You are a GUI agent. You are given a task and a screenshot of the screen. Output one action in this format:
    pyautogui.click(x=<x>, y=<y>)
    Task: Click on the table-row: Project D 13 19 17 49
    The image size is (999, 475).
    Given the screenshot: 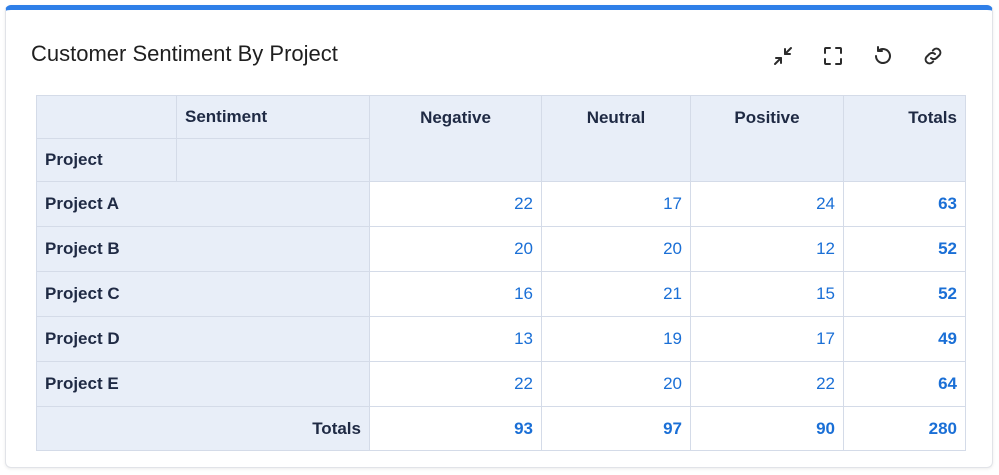 What is the action you would take?
    pyautogui.click(x=501, y=339)
    